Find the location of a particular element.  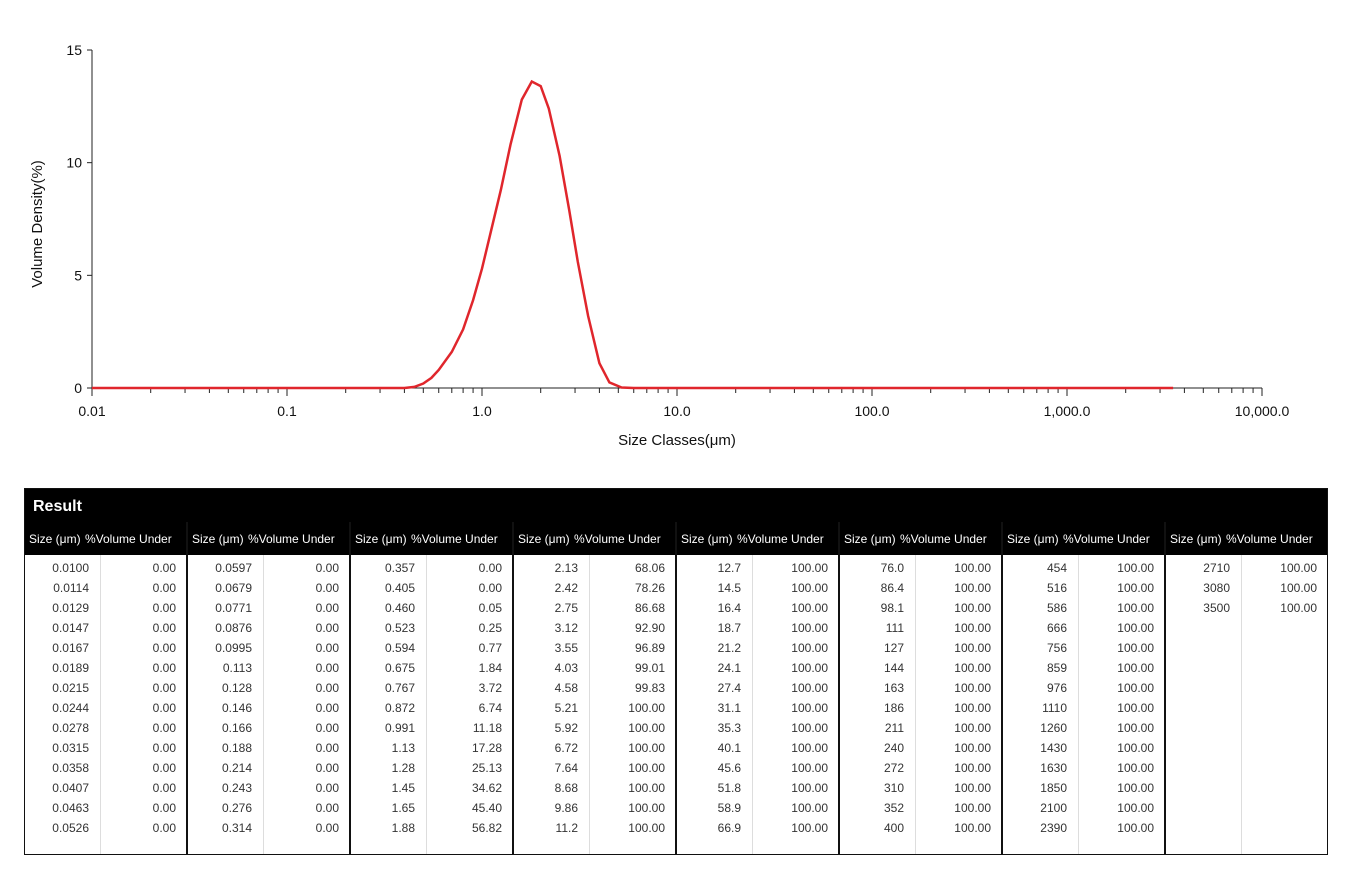

x-tick-label: 10,000.0 is located at coordinates (1262, 411).